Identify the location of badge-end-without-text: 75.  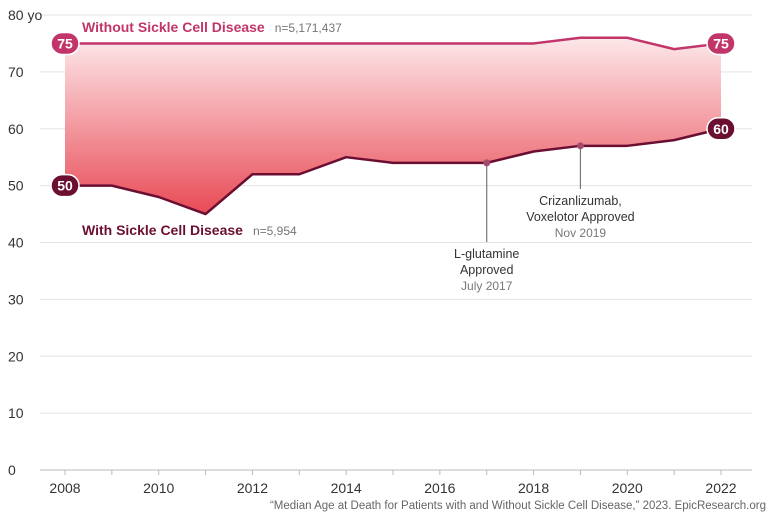
(721, 43).